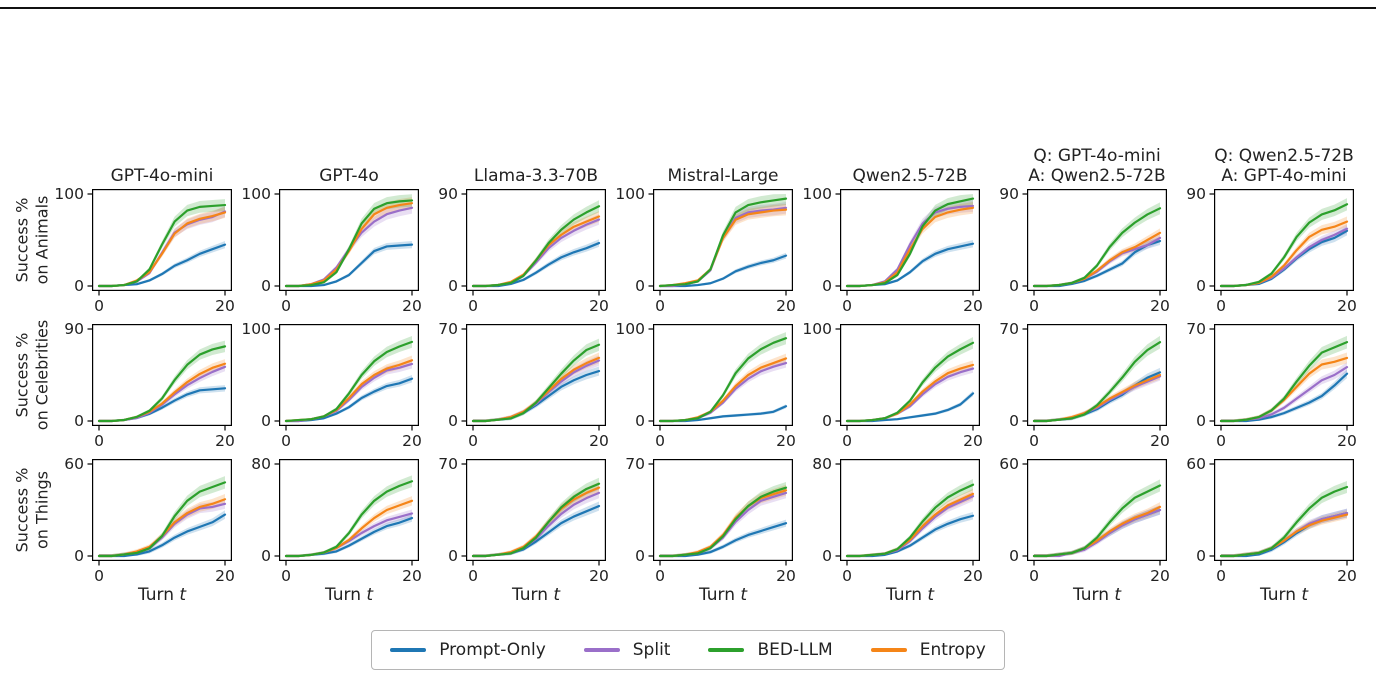  What do you see at coordinates (41, 510) in the screenshot?
I see `row-label-line: on Things` at bounding box center [41, 510].